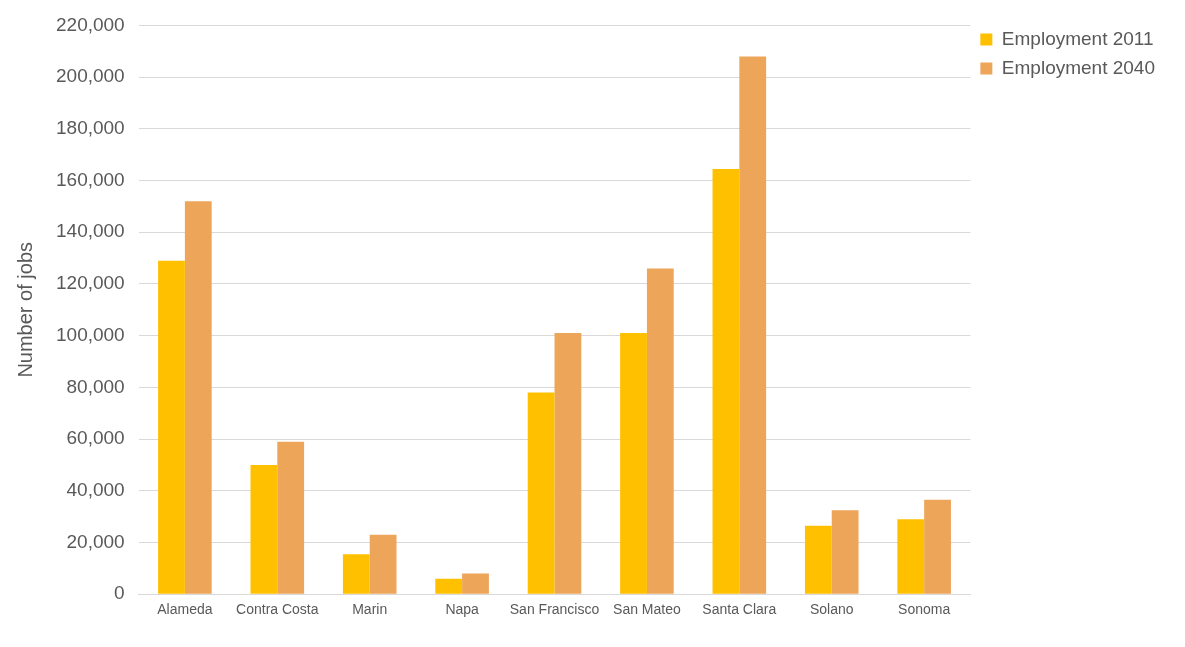  What do you see at coordinates (90, 179) in the screenshot?
I see `y-tick-label: 160,000` at bounding box center [90, 179].